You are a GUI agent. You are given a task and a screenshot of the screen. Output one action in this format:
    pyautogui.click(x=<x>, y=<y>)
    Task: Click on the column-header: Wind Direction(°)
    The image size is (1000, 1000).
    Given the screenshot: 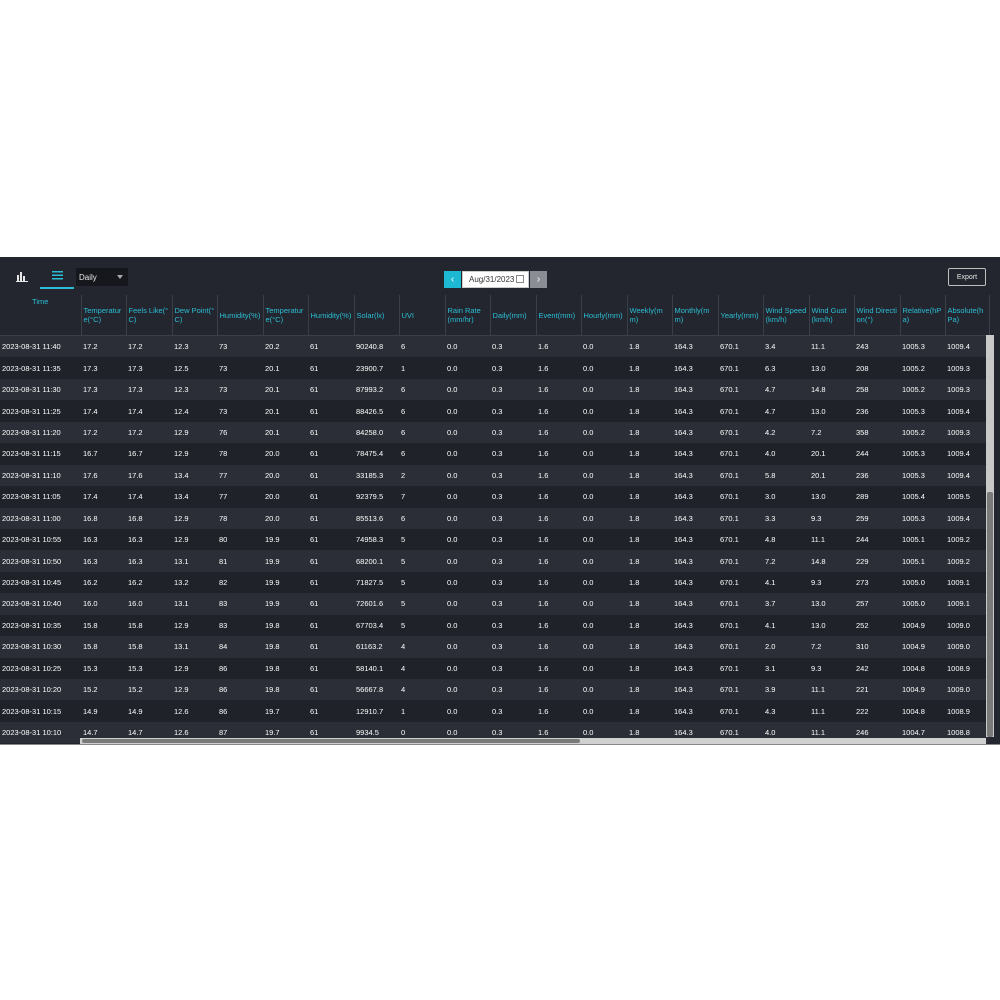 What is the action you would take?
    pyautogui.click(x=877, y=315)
    